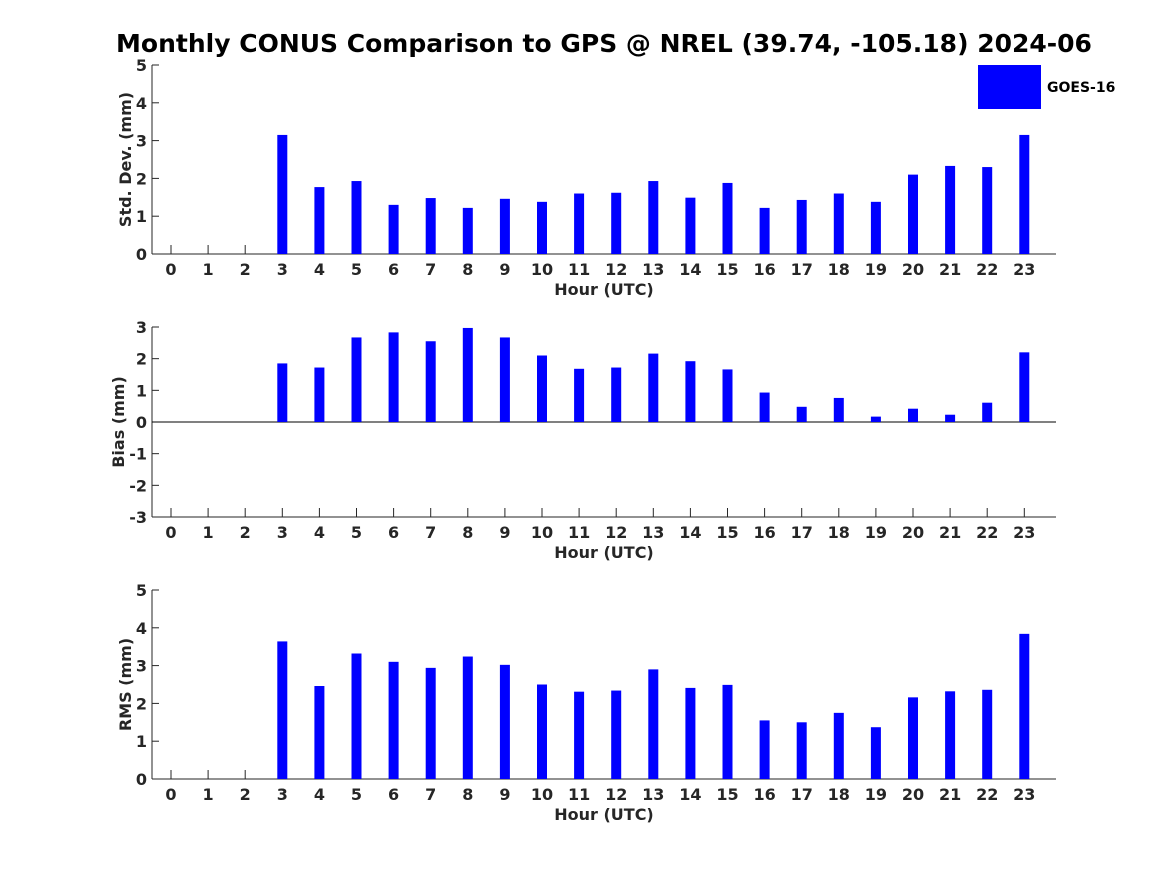 Image resolution: width=1167 pixels, height=875 pixels. What do you see at coordinates (208, 269) in the screenshot?
I see `x-tick-label: 1` at bounding box center [208, 269].